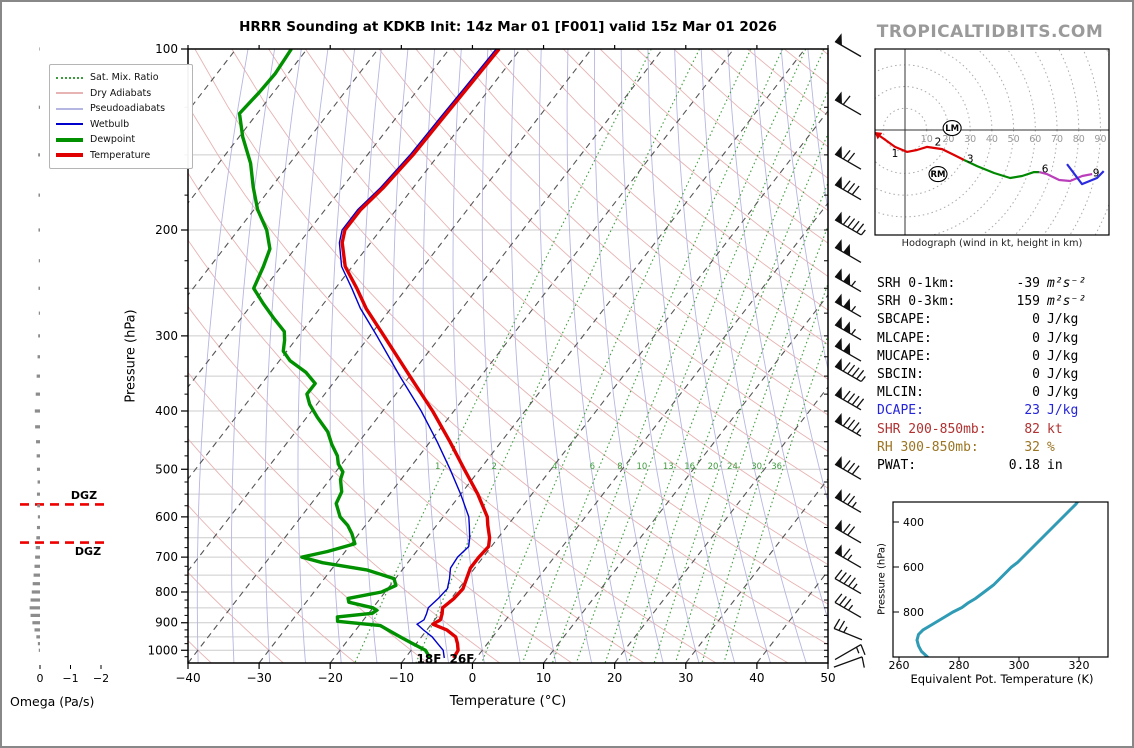  Describe the element at coordinates (401, 678) in the screenshot. I see `temperature-tick-label: −10` at that location.